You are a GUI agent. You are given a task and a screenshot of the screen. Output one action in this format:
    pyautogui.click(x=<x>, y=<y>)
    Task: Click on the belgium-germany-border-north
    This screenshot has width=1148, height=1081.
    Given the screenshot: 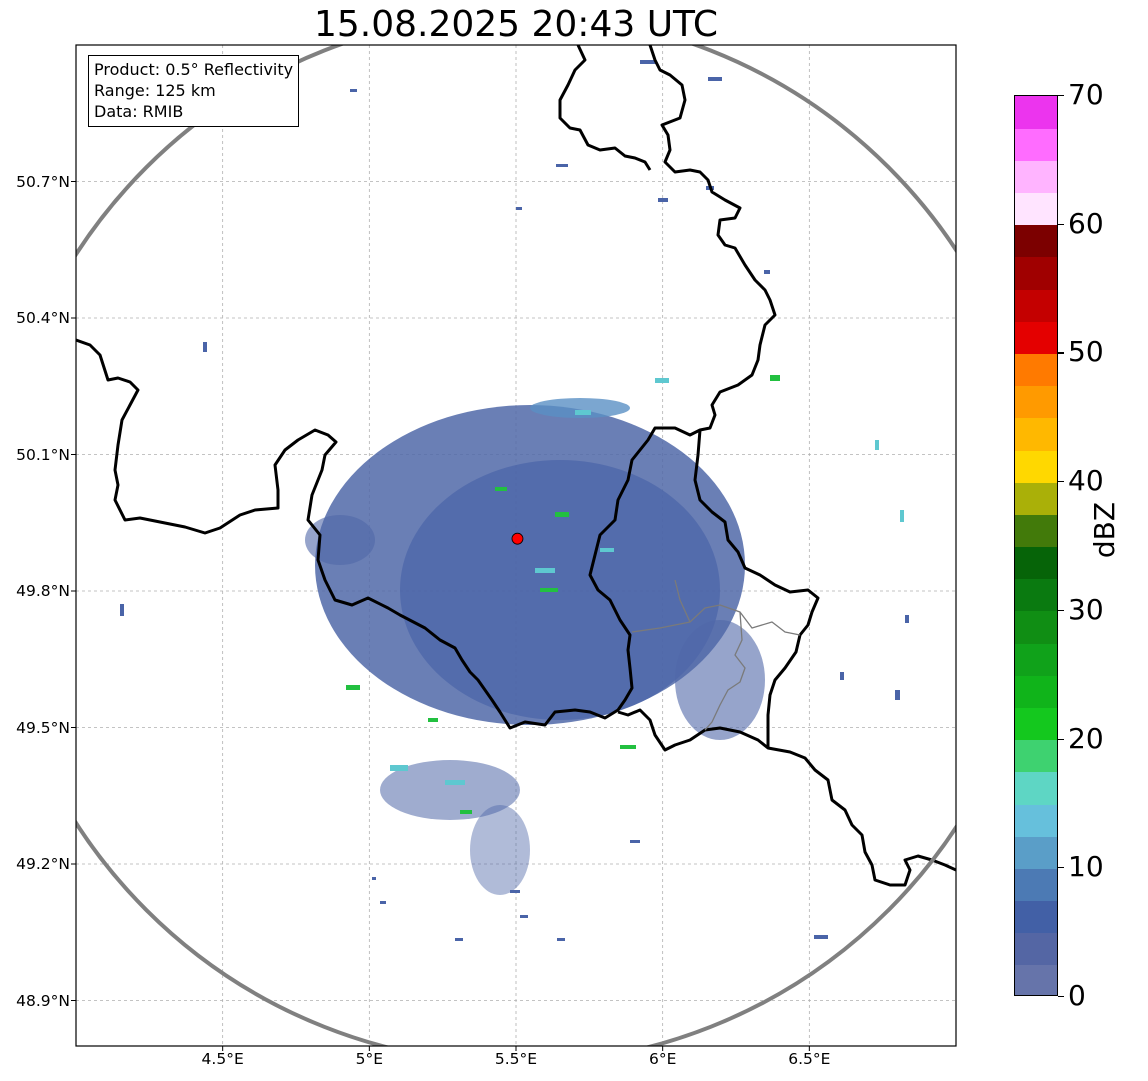 What is the action you would take?
    pyautogui.click(x=605, y=108)
    